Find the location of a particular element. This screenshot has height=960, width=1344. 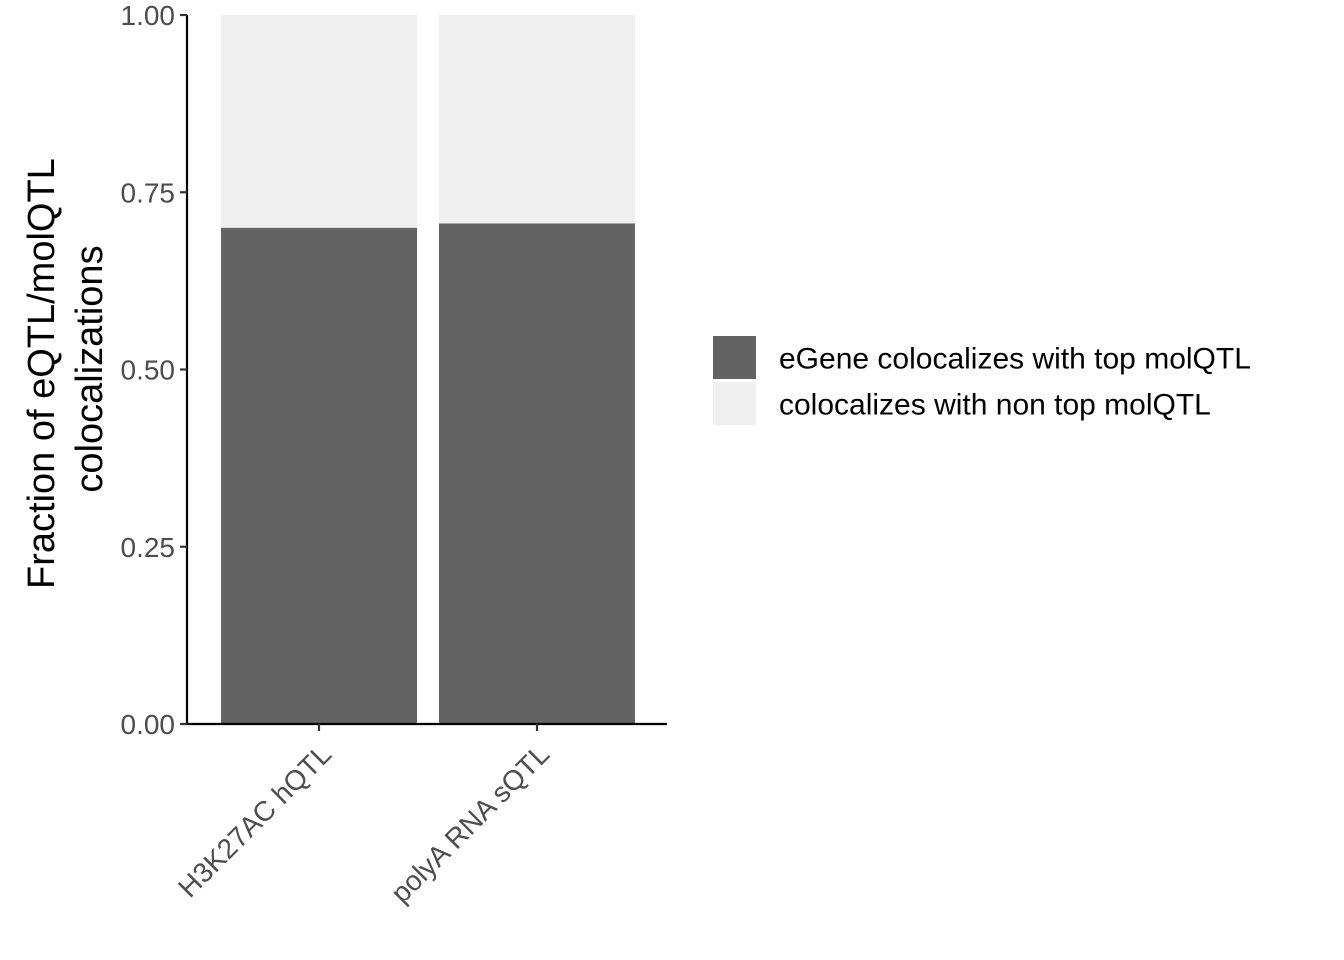

y-tick-label: 0.75 is located at coordinates (148, 192).